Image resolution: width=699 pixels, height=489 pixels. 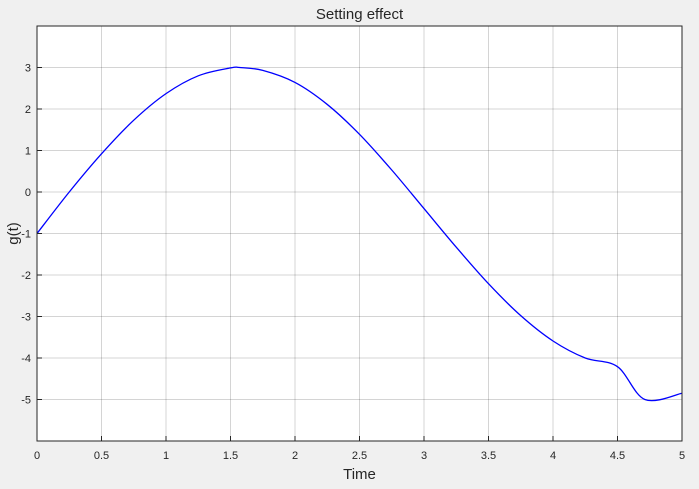 I want to click on y-tick-label: -5, so click(x=26, y=401).